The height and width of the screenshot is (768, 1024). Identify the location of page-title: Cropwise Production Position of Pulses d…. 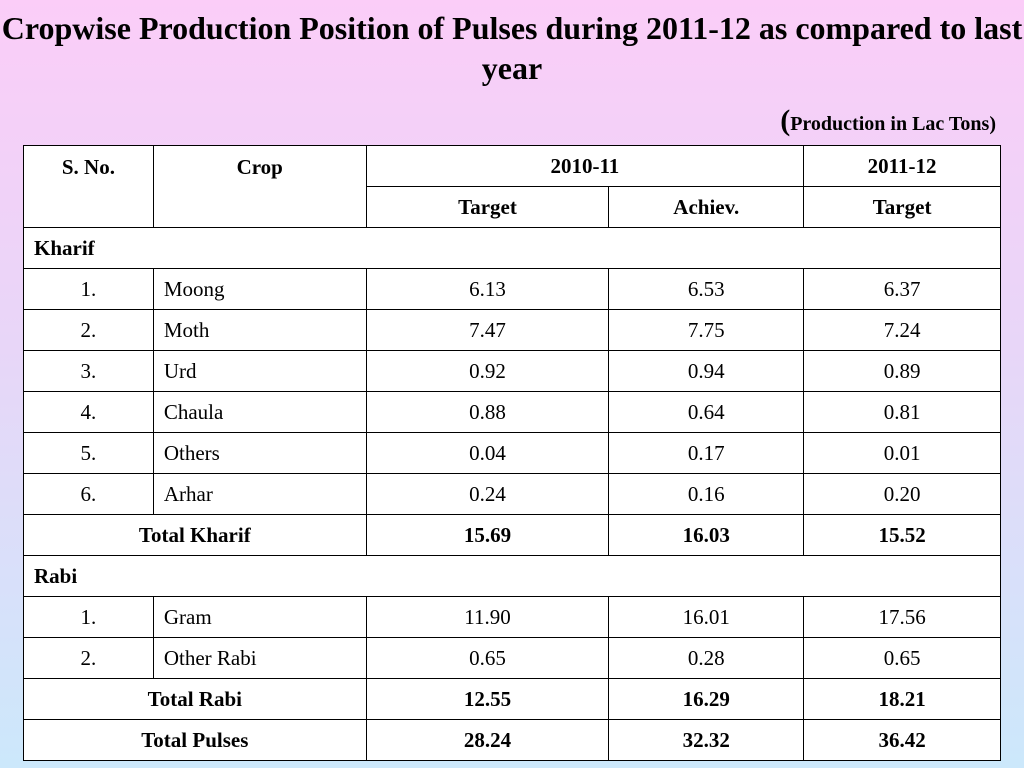
(512, 48).